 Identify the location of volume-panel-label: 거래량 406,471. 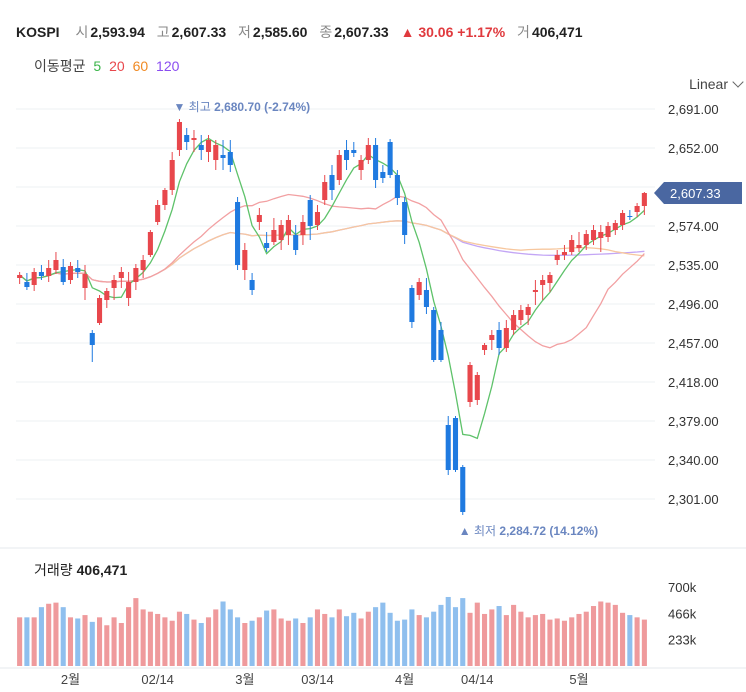
(80, 570).